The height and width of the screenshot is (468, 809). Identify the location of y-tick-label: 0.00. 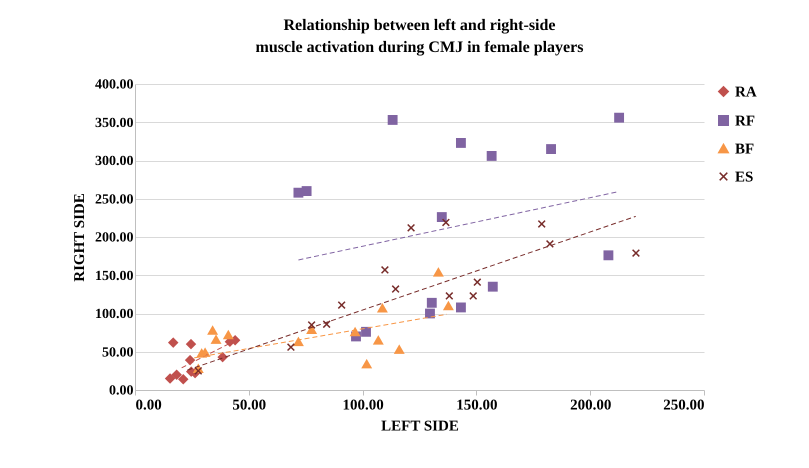
(121, 391).